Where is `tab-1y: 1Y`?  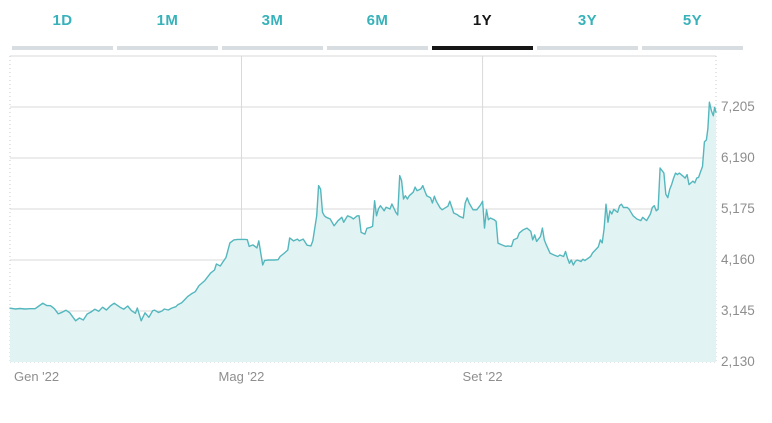
tab-1y: 1Y is located at coordinates (482, 25).